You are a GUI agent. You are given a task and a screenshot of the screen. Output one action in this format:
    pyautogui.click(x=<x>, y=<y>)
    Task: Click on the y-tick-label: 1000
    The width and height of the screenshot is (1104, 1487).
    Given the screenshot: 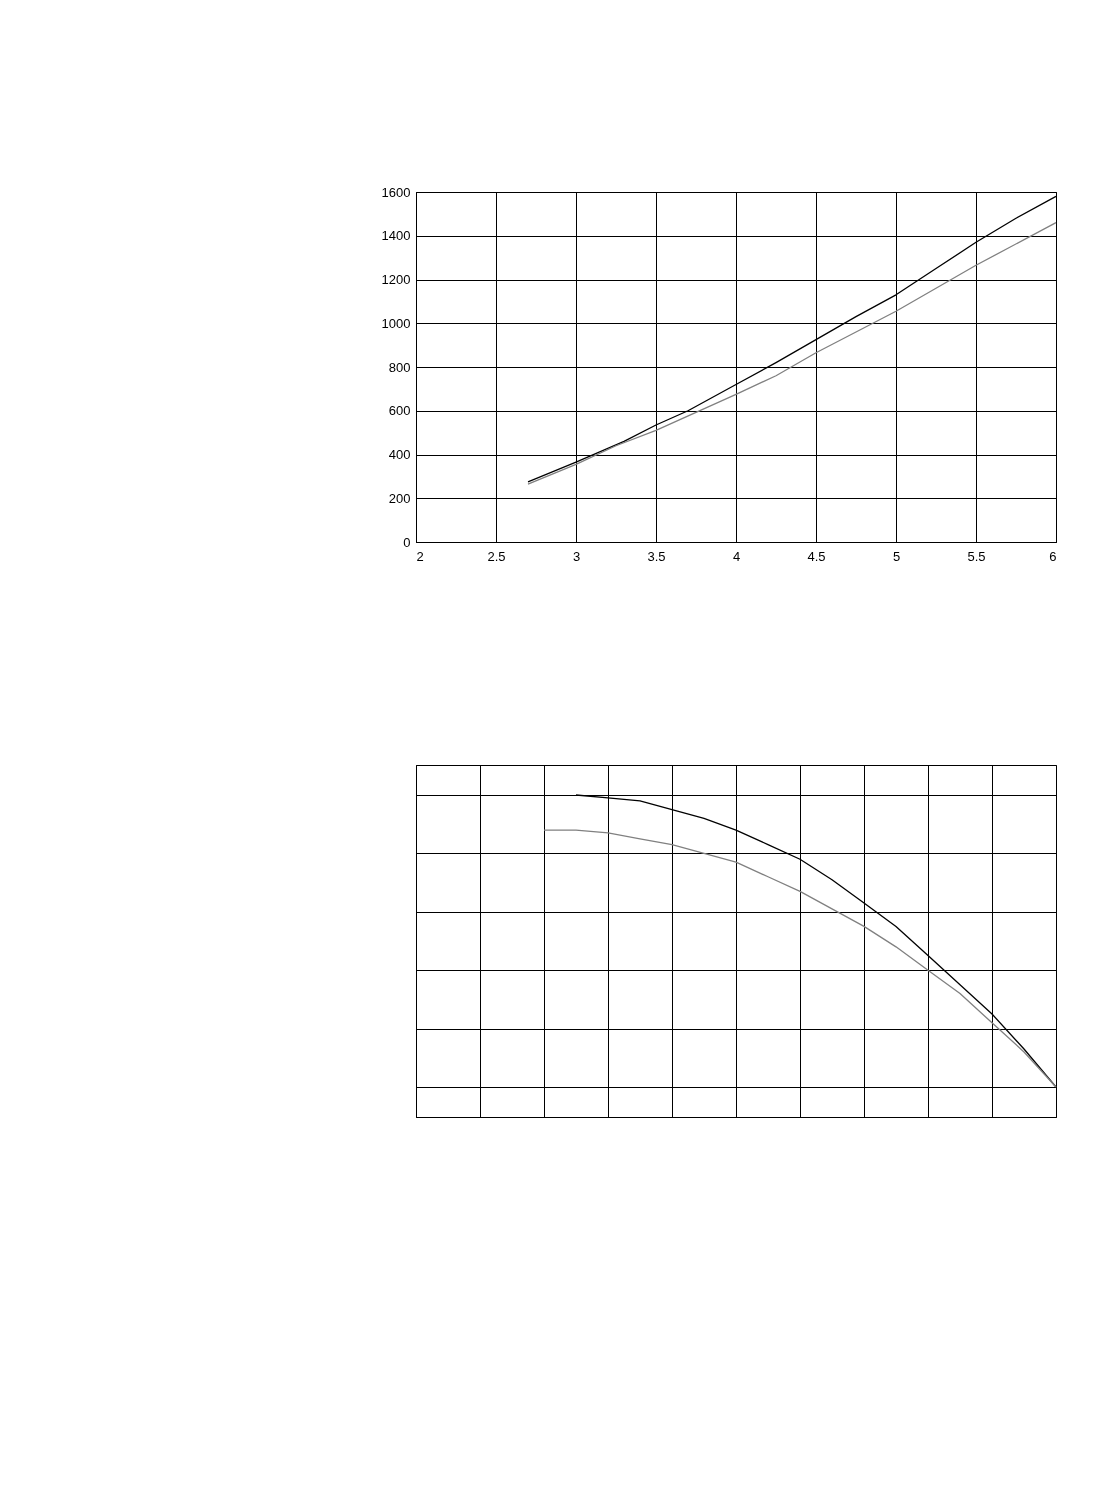 What is the action you would take?
    pyautogui.click(x=396, y=323)
    